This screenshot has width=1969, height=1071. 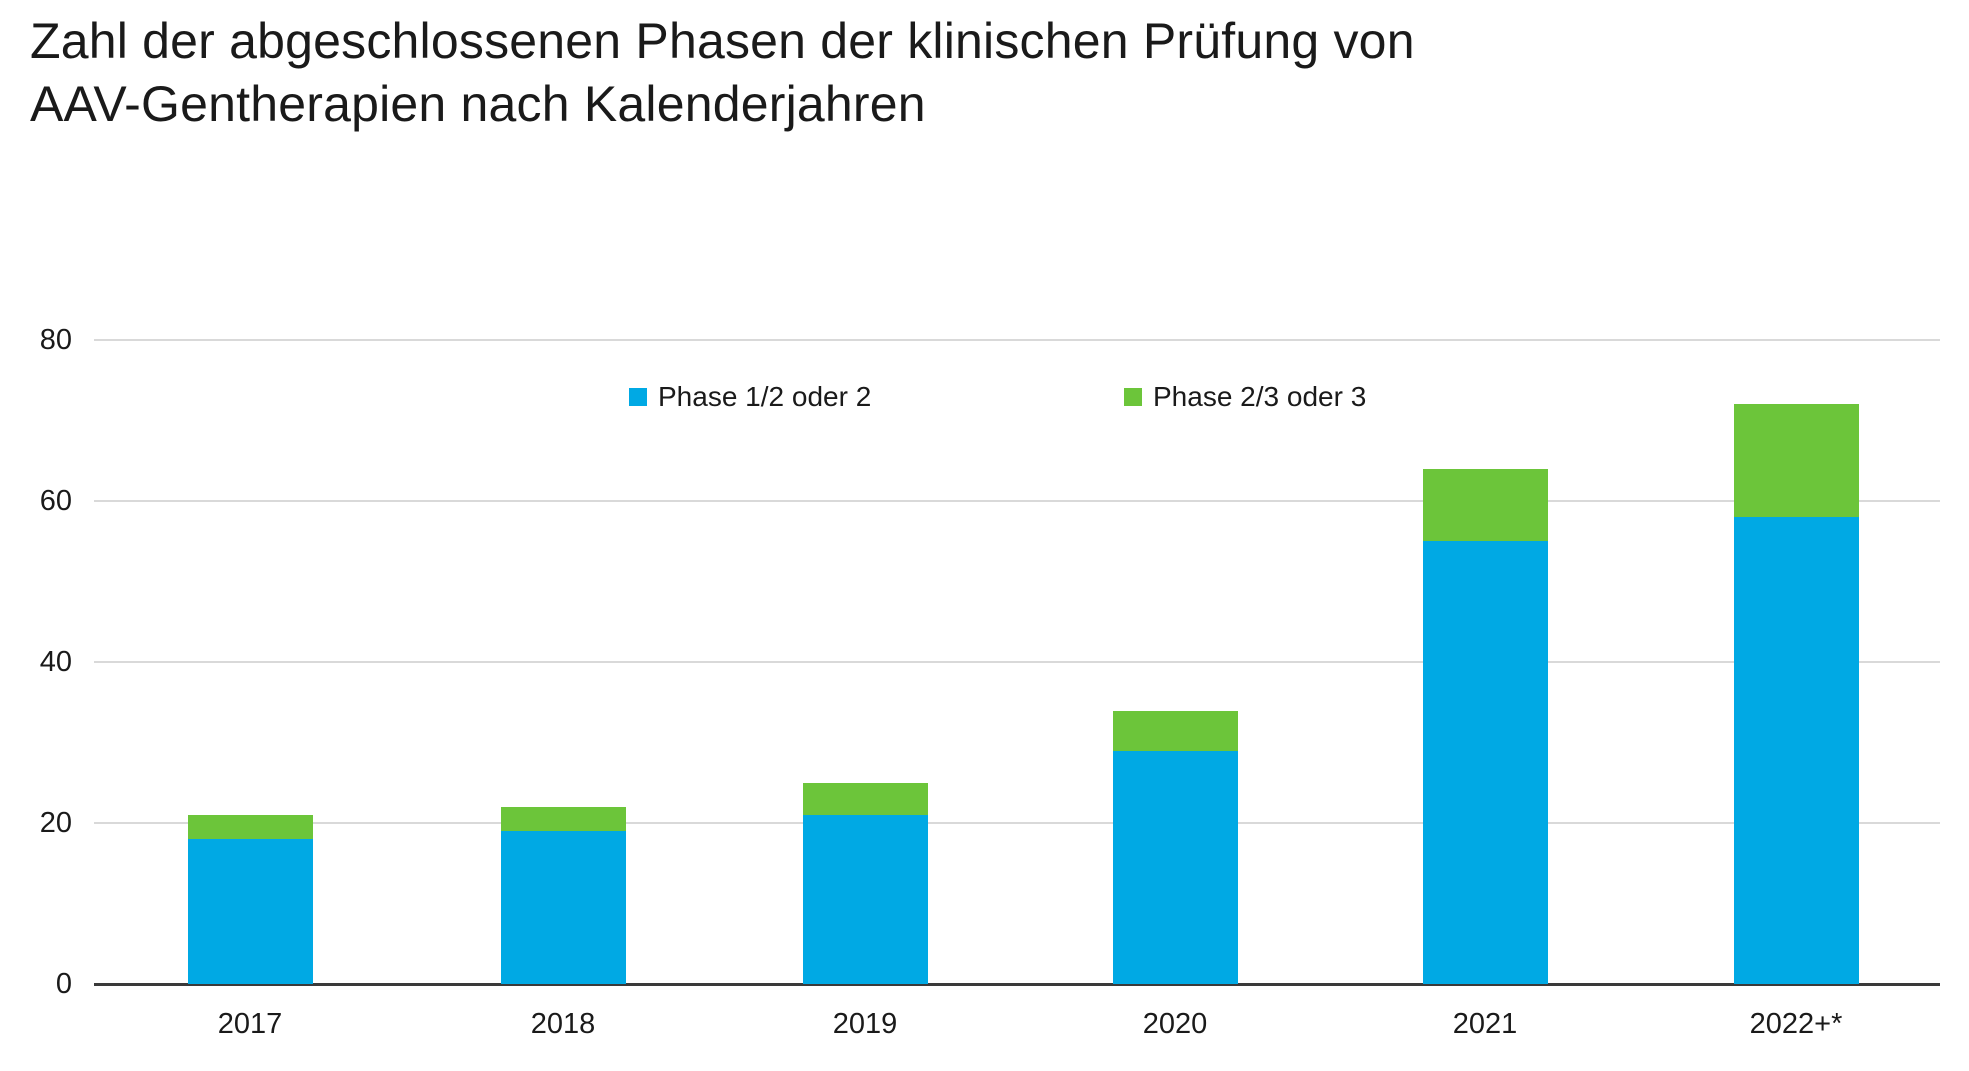 What do you see at coordinates (865, 899) in the screenshot?
I see `bar-2019-phase-1-2-segment` at bounding box center [865, 899].